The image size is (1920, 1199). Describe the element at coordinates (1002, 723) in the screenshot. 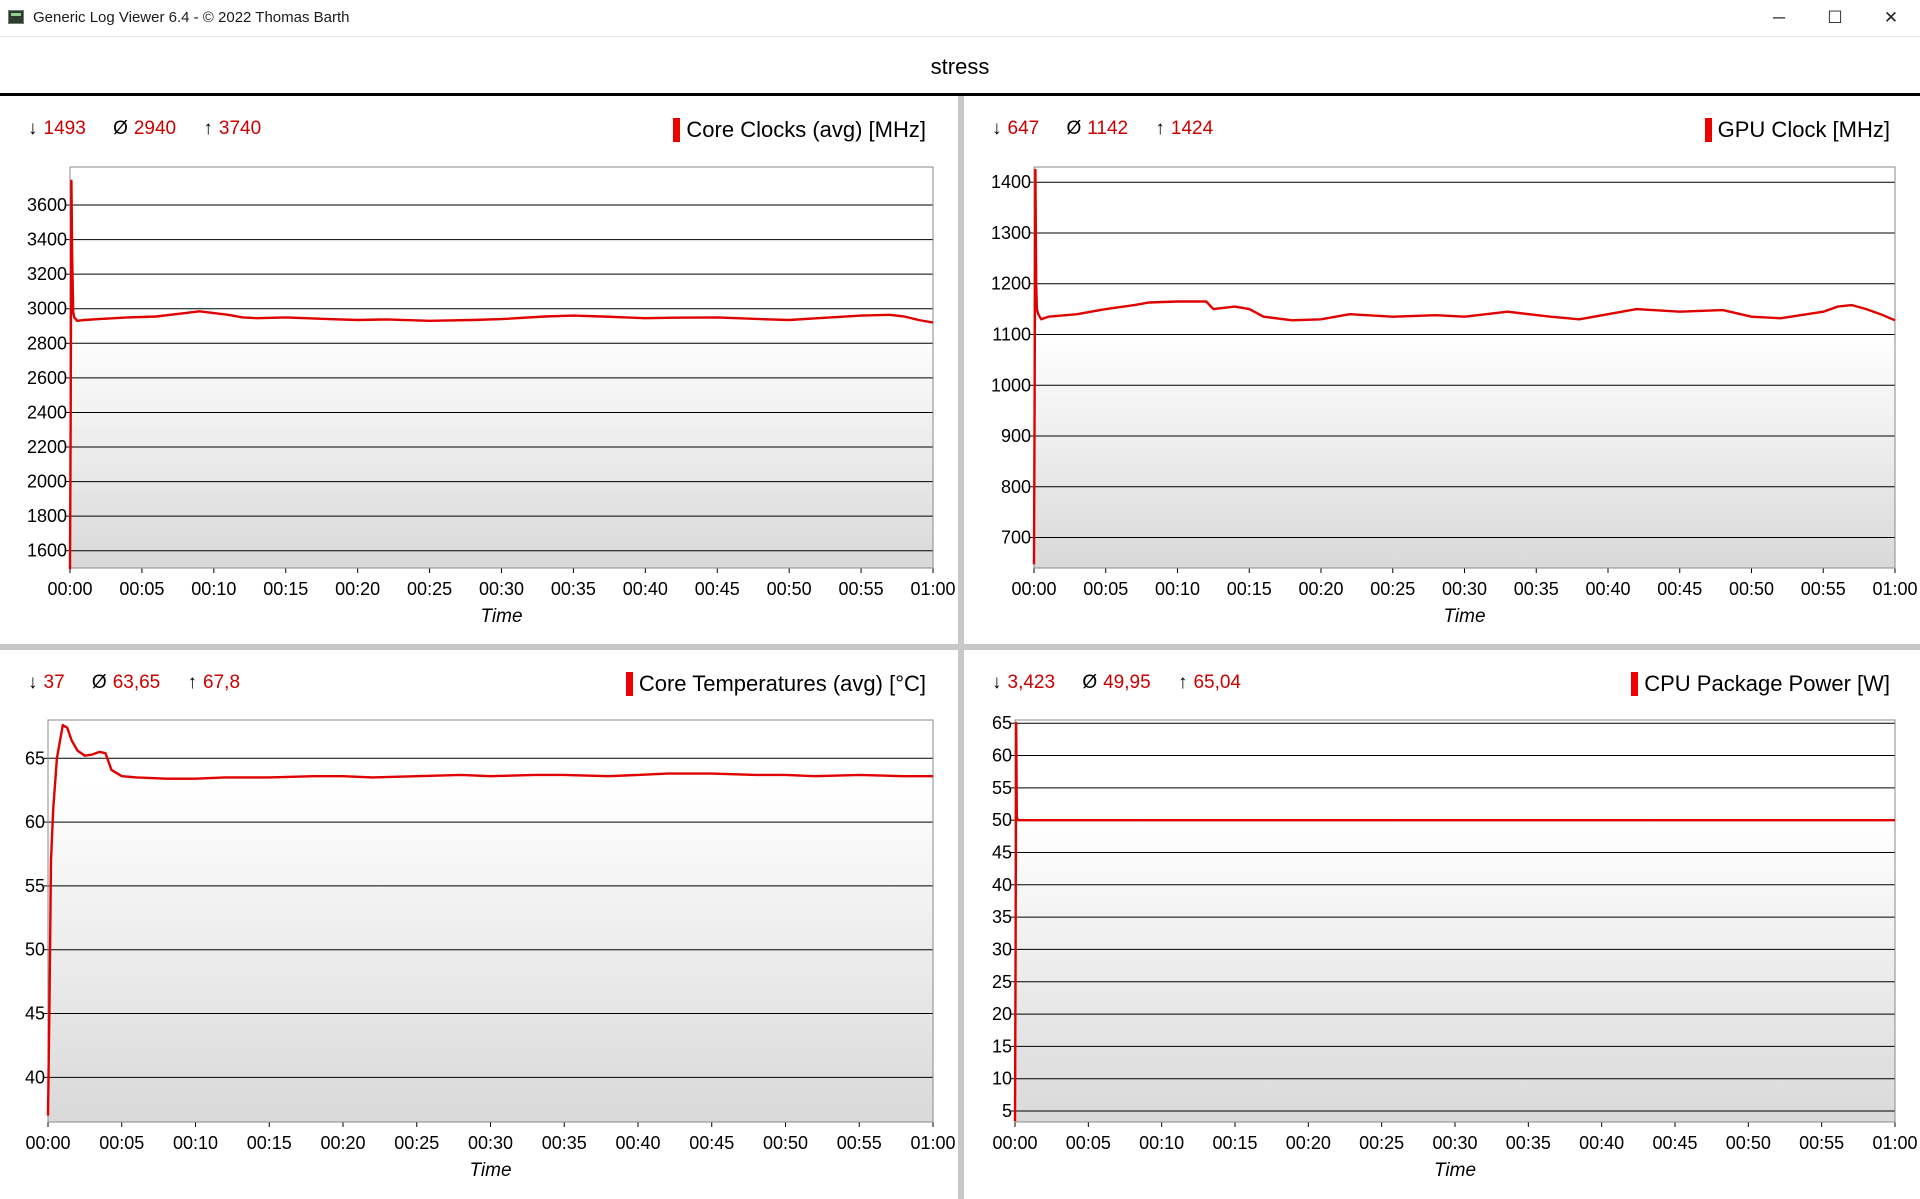

I see `y-tick-label: 65` at that location.